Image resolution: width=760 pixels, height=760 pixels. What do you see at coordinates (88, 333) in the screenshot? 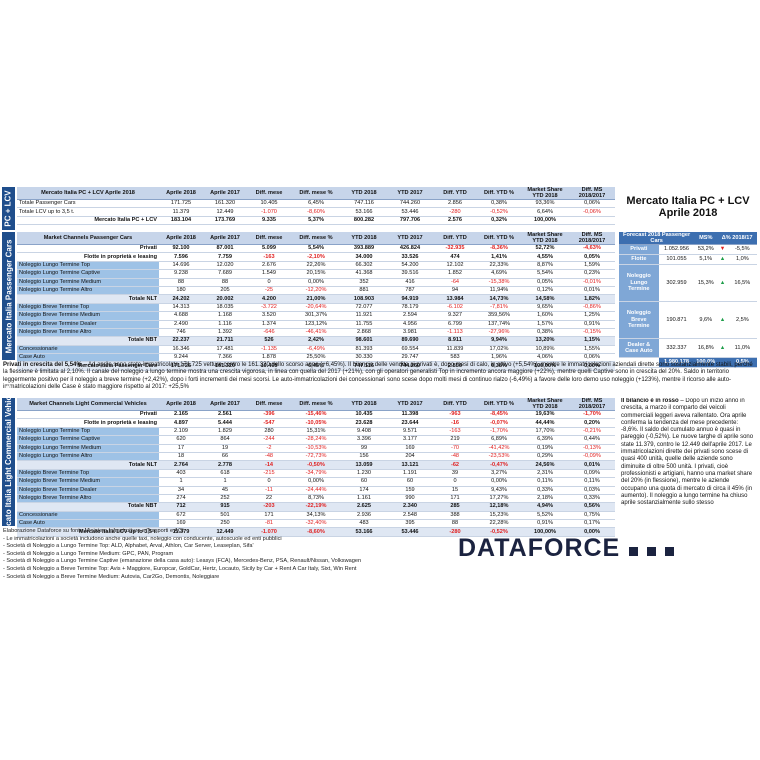
I see `row-label: Noleggio Breve Termine Altro` at bounding box center [88, 333].